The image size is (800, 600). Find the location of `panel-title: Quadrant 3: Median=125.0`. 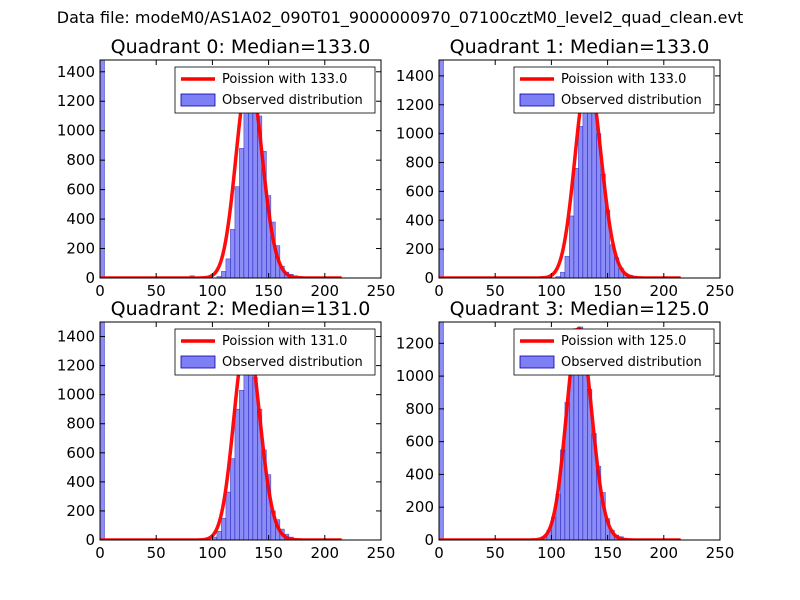

panel-title: Quadrant 3: Median=125.0 is located at coordinates (580, 309).